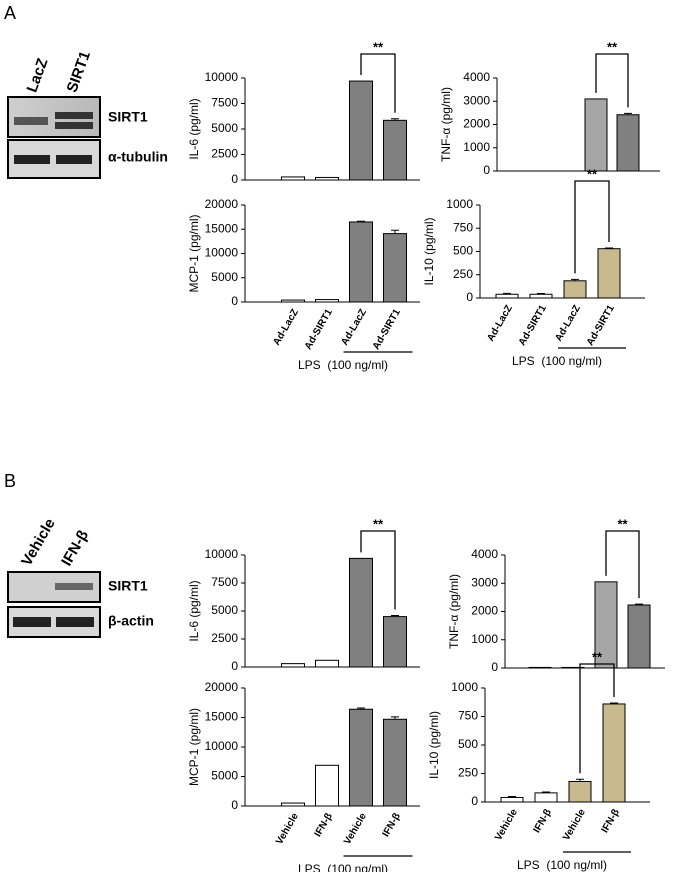 Image resolution: width=685 pixels, height=872 pixels. What do you see at coordinates (222, 746) in the screenshot?
I see `y-tick-label: 10000` at bounding box center [222, 746].